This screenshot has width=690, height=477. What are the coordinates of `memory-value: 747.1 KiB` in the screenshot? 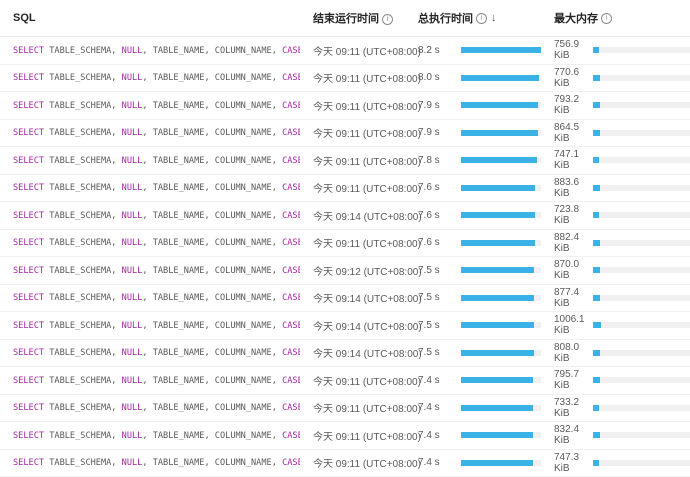 It's located at (572, 160).